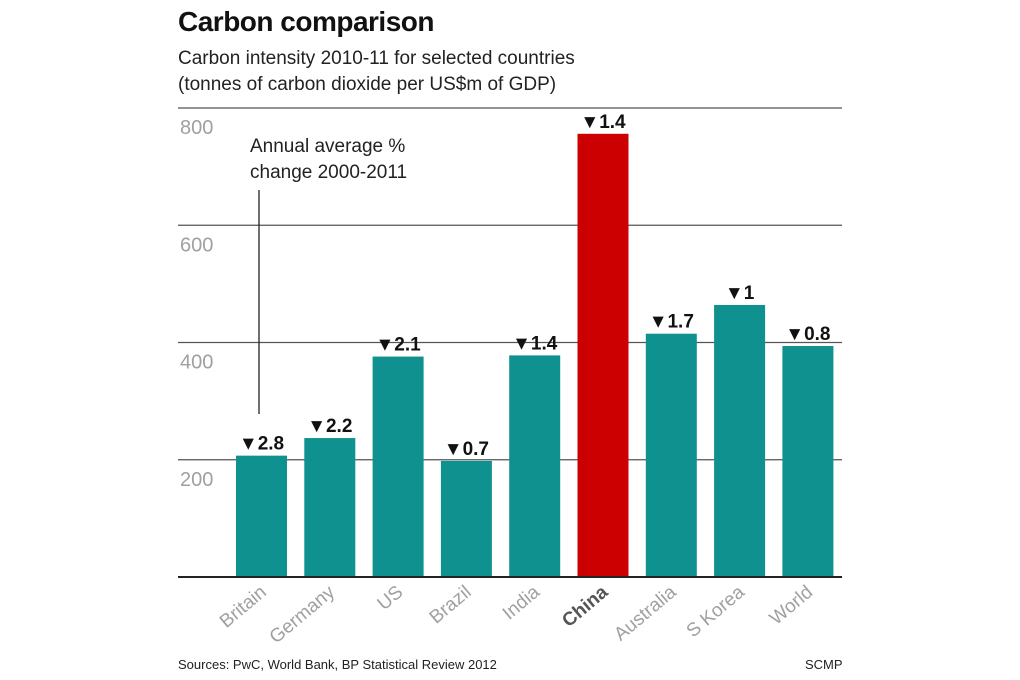 This screenshot has height=680, width=1020. What do you see at coordinates (196, 304) in the screenshot?
I see `y-axis-tick-labels: 200 400 600 800` at bounding box center [196, 304].